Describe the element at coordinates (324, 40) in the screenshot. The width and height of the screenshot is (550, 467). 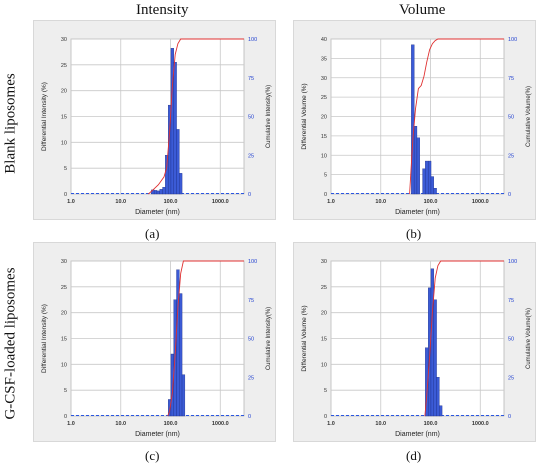
I see `y-tick-label: 40` at that location.